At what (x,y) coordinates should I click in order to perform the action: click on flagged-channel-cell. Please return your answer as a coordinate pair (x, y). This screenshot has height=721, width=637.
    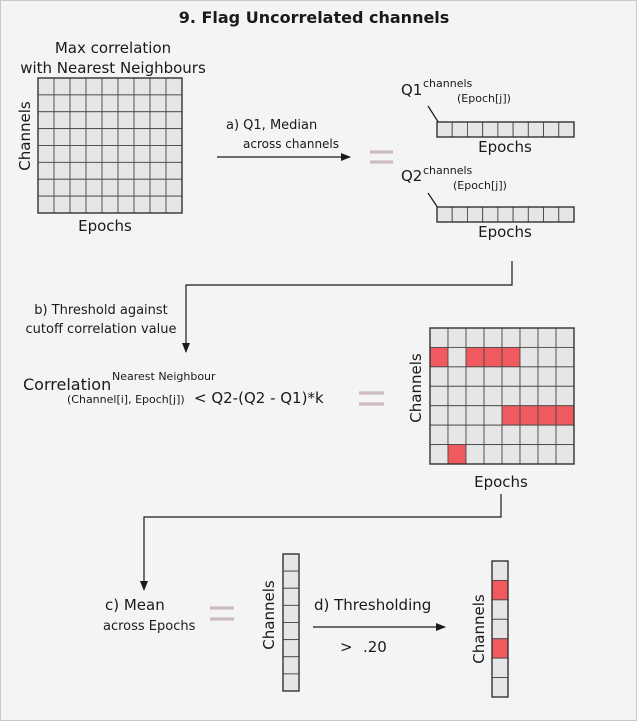
    Looking at the image, I should click on (500, 590).